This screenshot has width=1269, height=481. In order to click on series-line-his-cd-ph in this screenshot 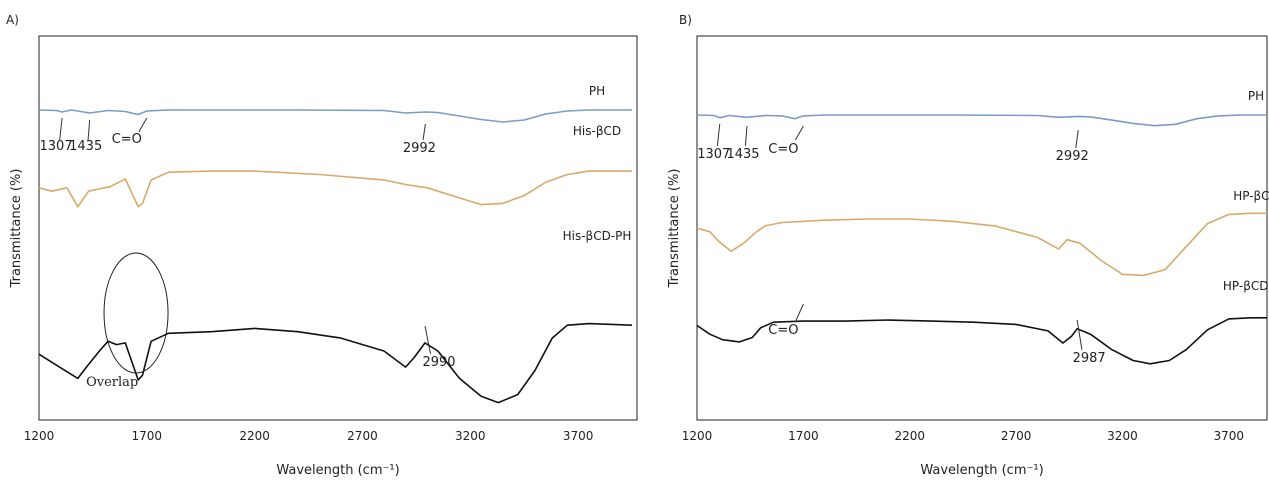, I will do `click(335, 363)`.